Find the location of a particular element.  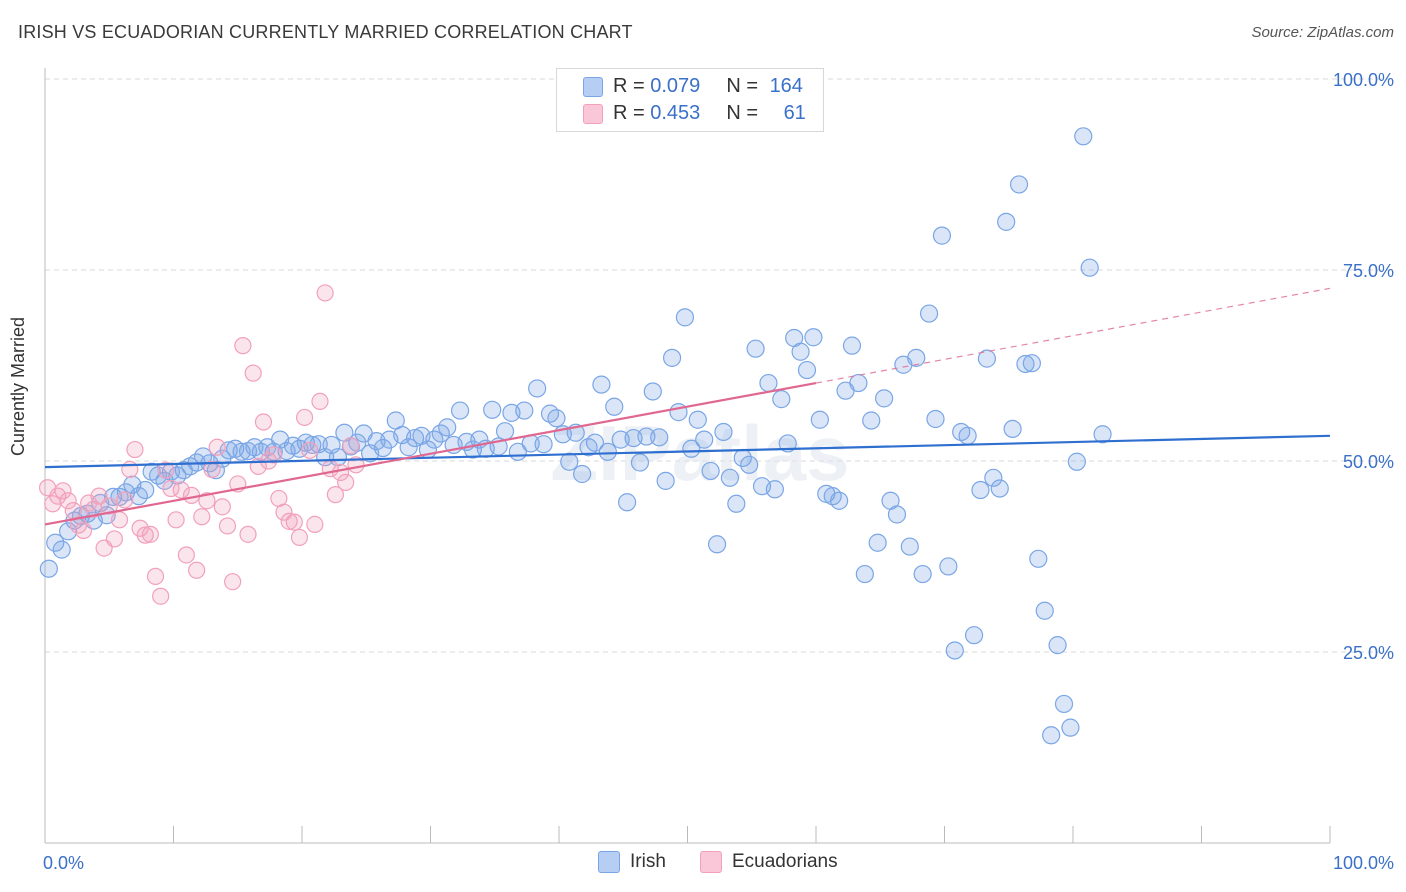

ecuadorian-n-label: N = is located at coordinates (745, 112).